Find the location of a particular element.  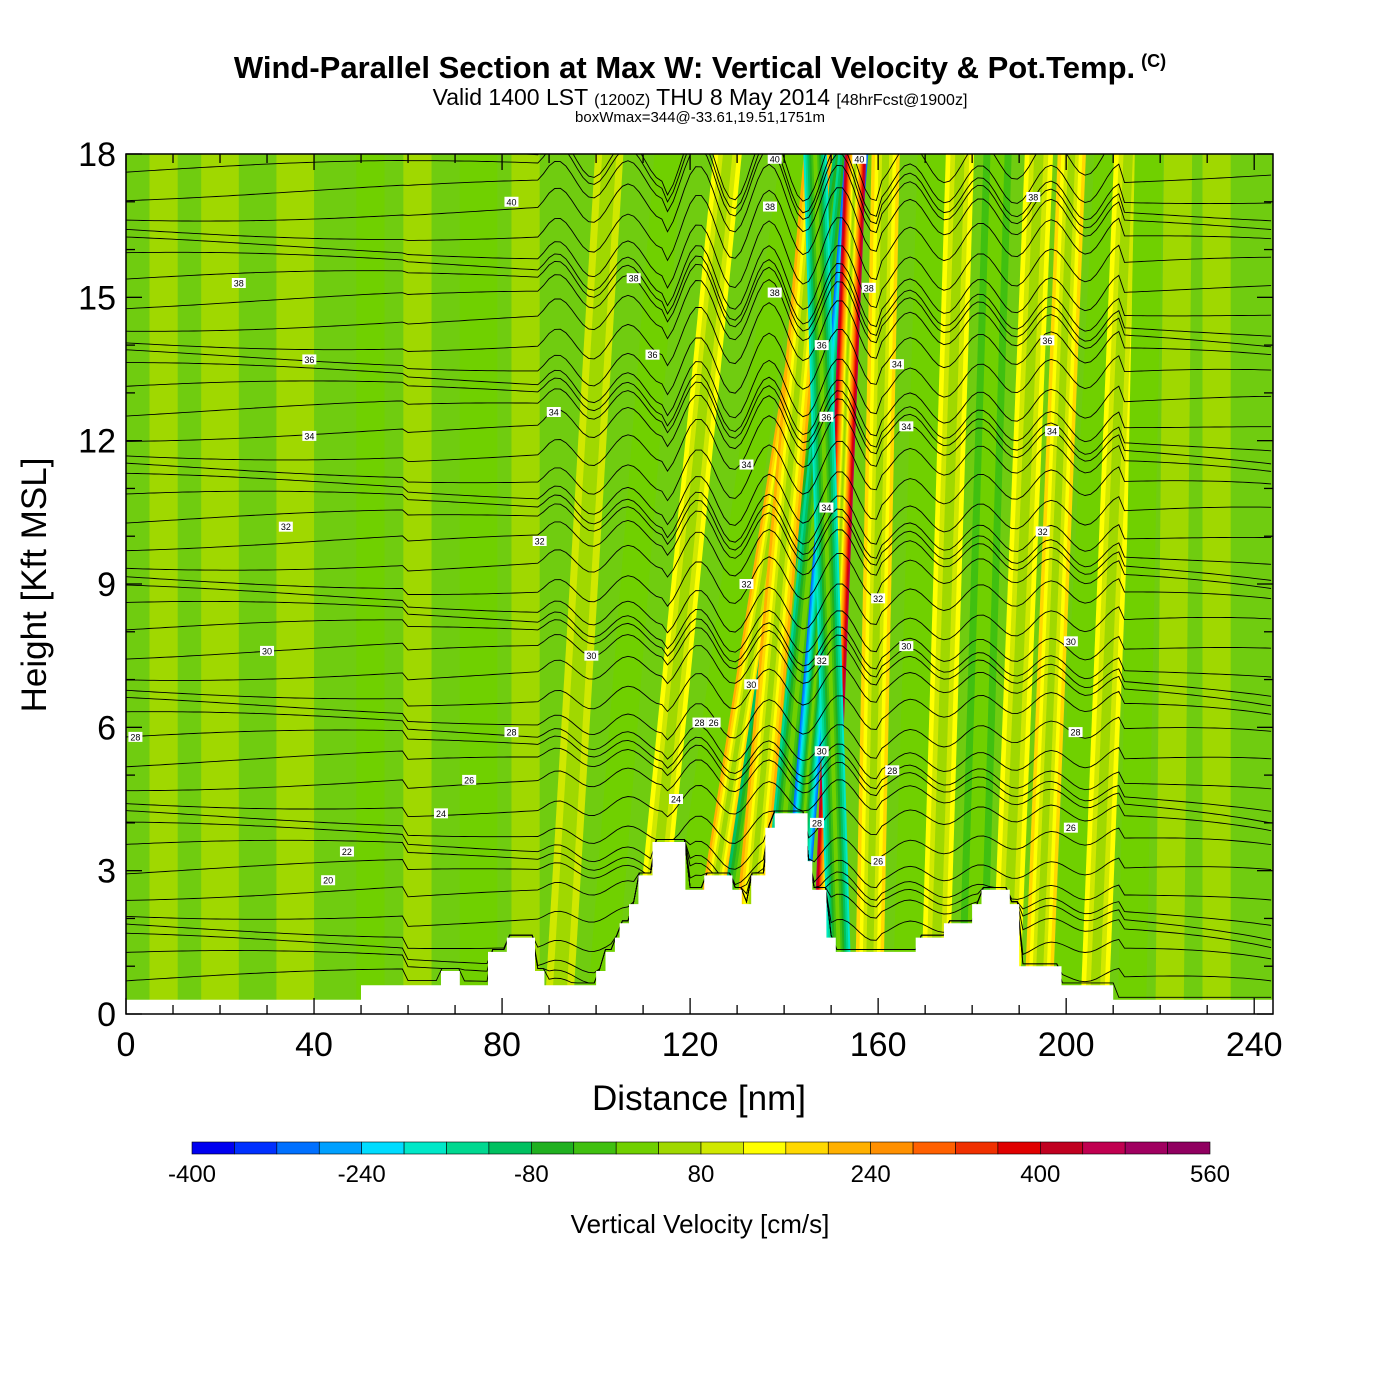

colorbar-tick-label: 240 is located at coordinates (871, 1174).